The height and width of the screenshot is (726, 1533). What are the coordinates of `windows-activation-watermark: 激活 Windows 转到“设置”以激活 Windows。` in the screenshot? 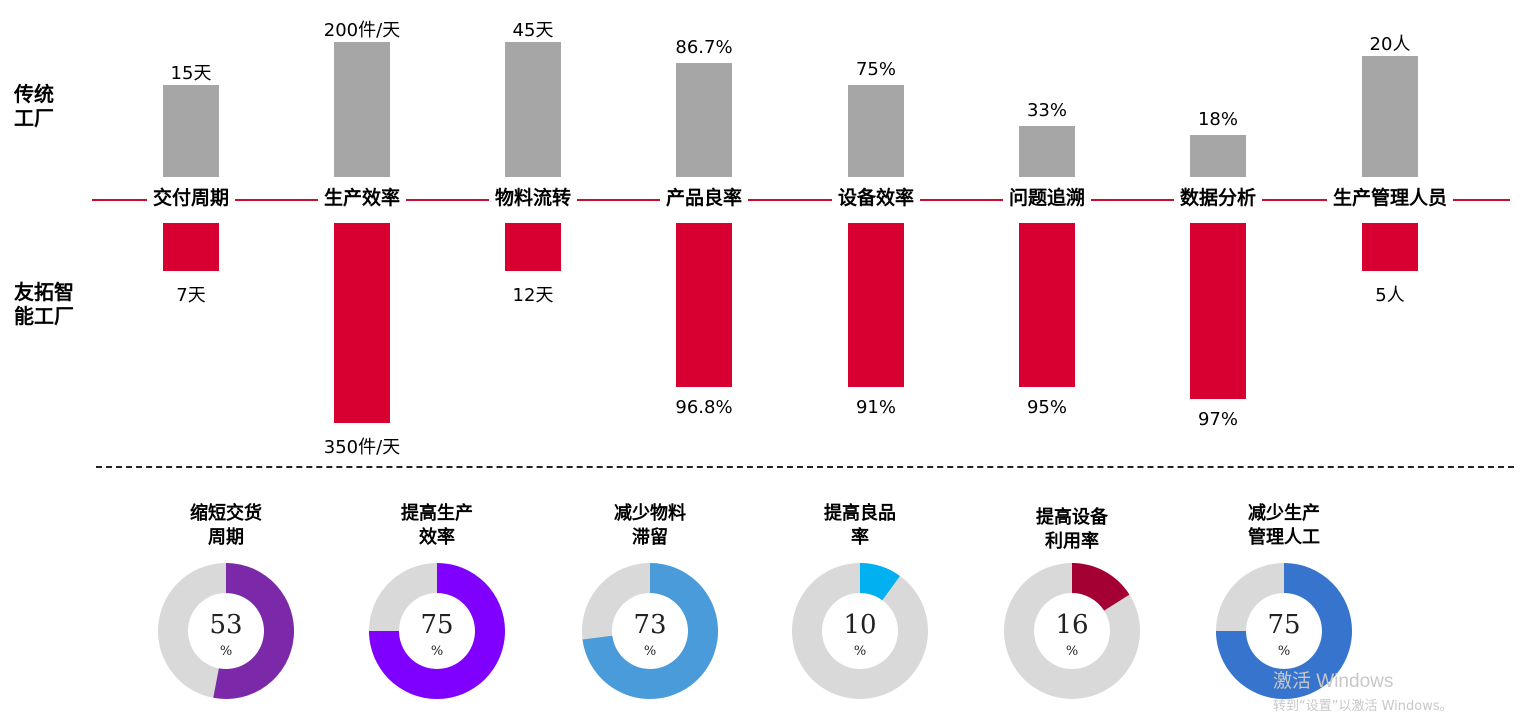 It's located at (1363, 690).